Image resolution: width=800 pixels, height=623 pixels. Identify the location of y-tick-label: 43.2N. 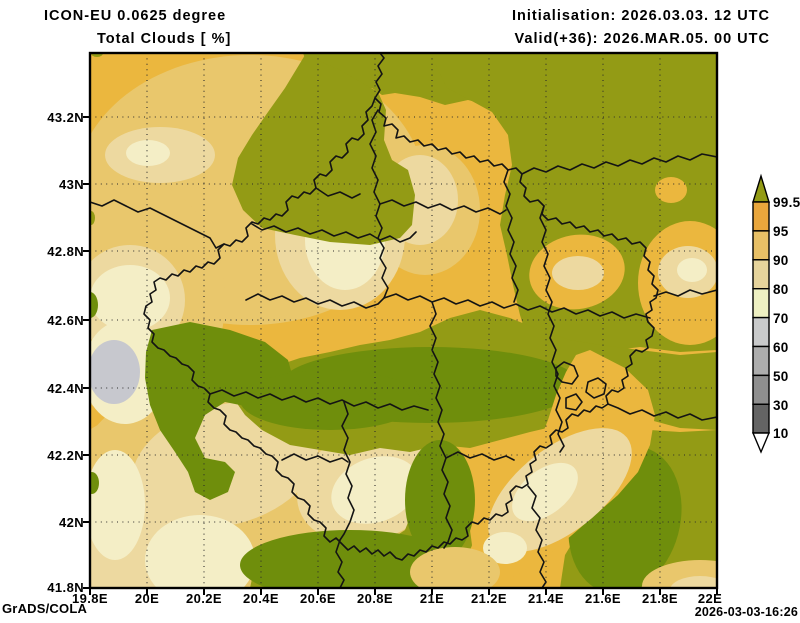
(65, 117).